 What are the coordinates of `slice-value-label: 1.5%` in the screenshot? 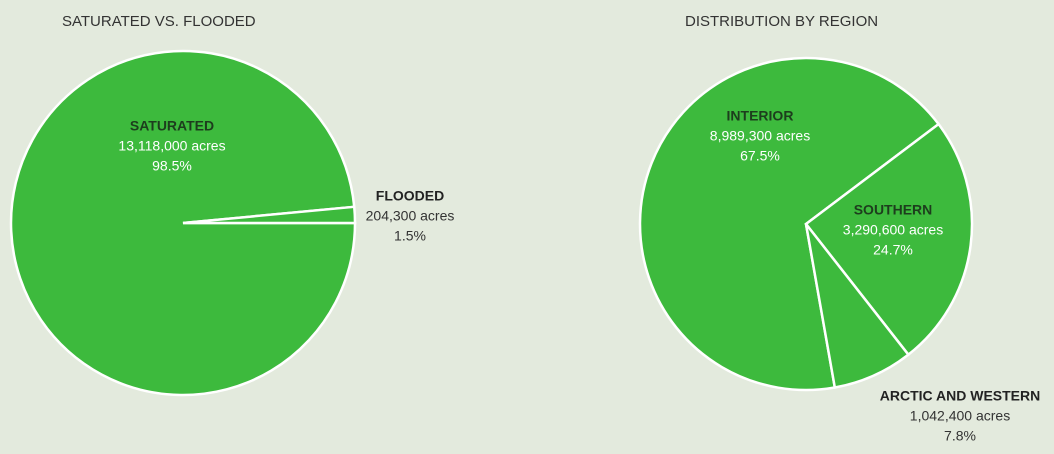 It's located at (410, 236).